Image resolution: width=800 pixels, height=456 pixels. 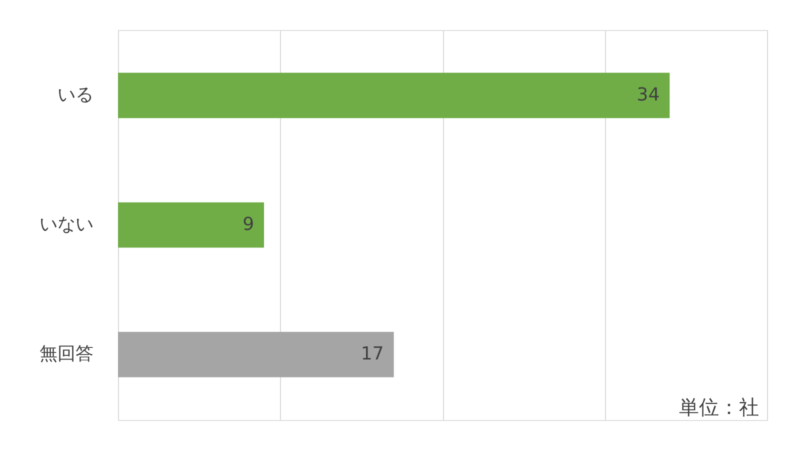 I want to click on data-label: 17, so click(x=372, y=354).